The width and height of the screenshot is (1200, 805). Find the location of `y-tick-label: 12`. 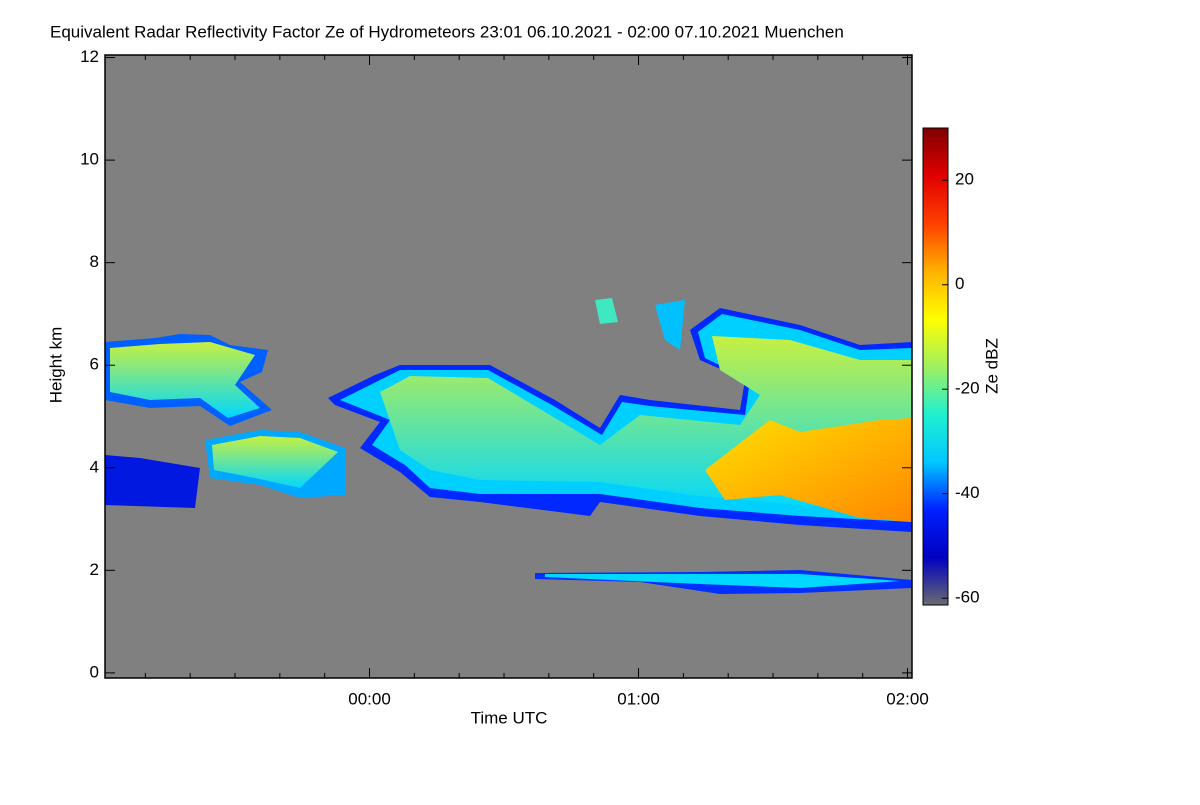

y-tick-label: 12 is located at coordinates (89, 56).